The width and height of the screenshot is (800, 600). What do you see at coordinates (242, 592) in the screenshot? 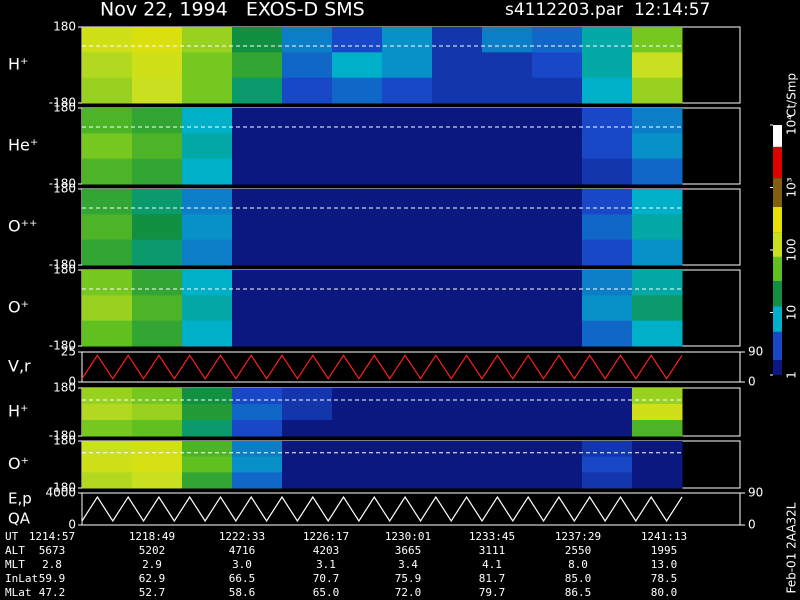
I see `table-cell: 58.6` at bounding box center [242, 592].